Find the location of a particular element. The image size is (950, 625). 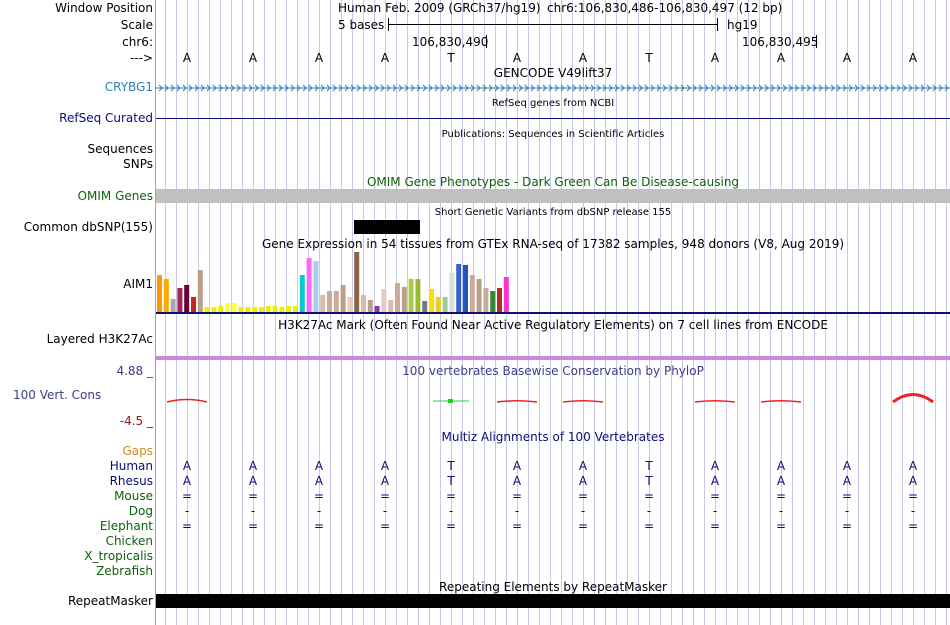

repeatmasker-track-label: RepeatMasker is located at coordinates (110, 601).